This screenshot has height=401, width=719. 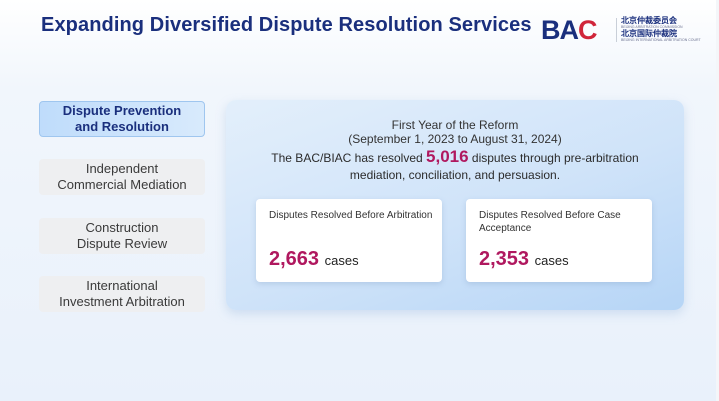 I want to click on tab-label: International Investment Arbitration, so click(x=122, y=293).